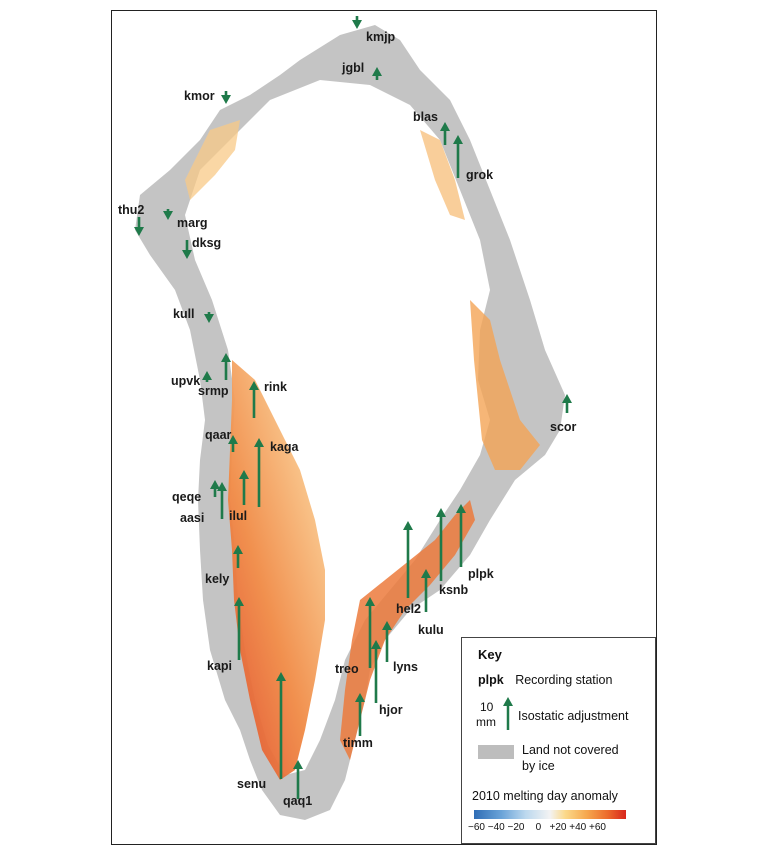  I want to click on station-label-jgbl: jgbl, so click(352, 68).